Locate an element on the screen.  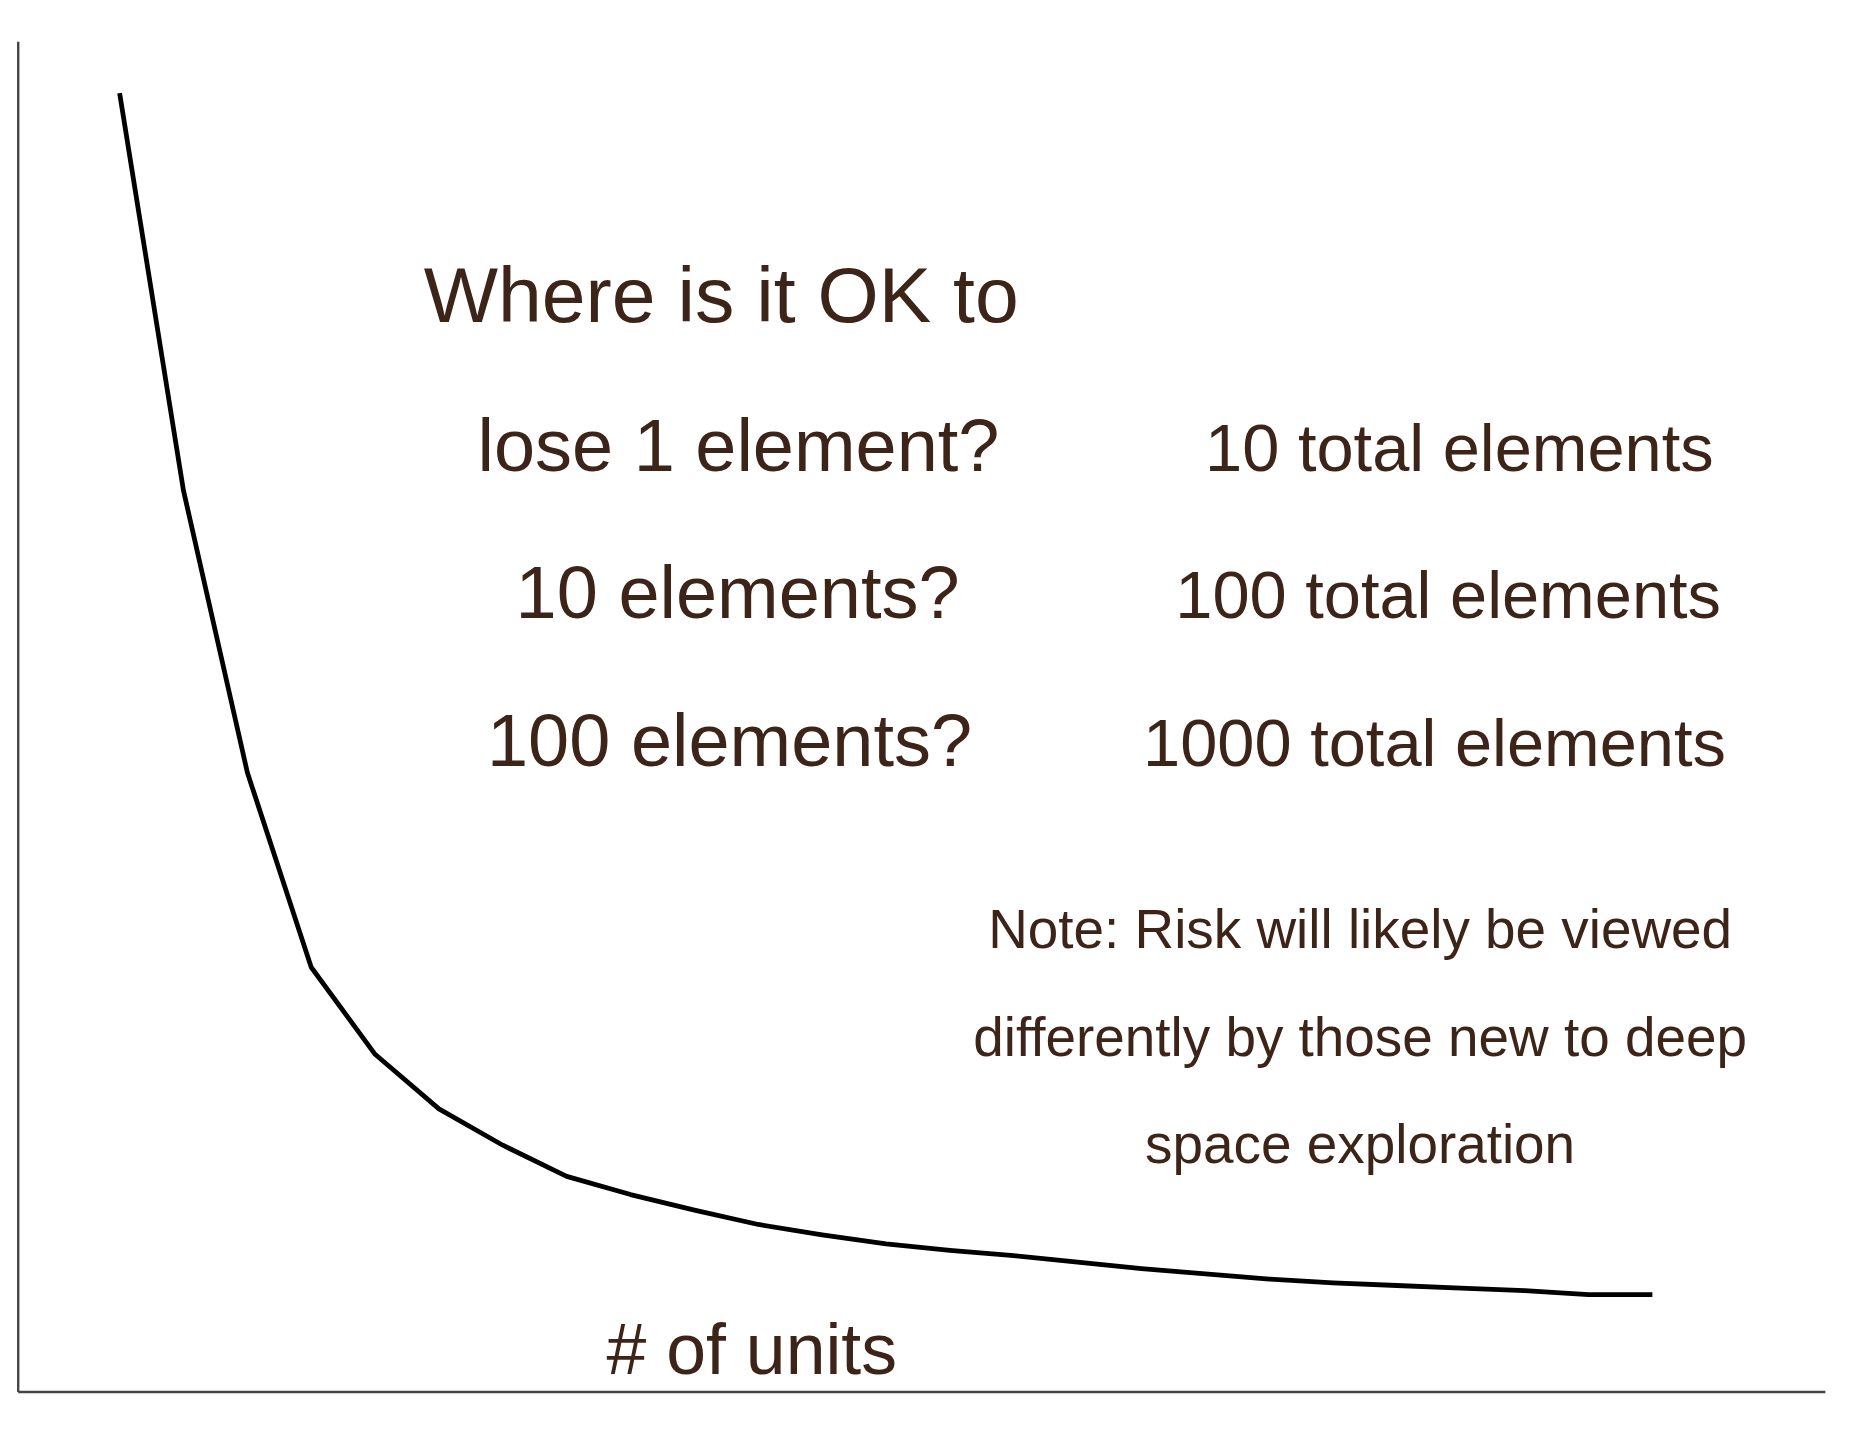
annotation: 1000 total elements is located at coordinates (1434, 742).